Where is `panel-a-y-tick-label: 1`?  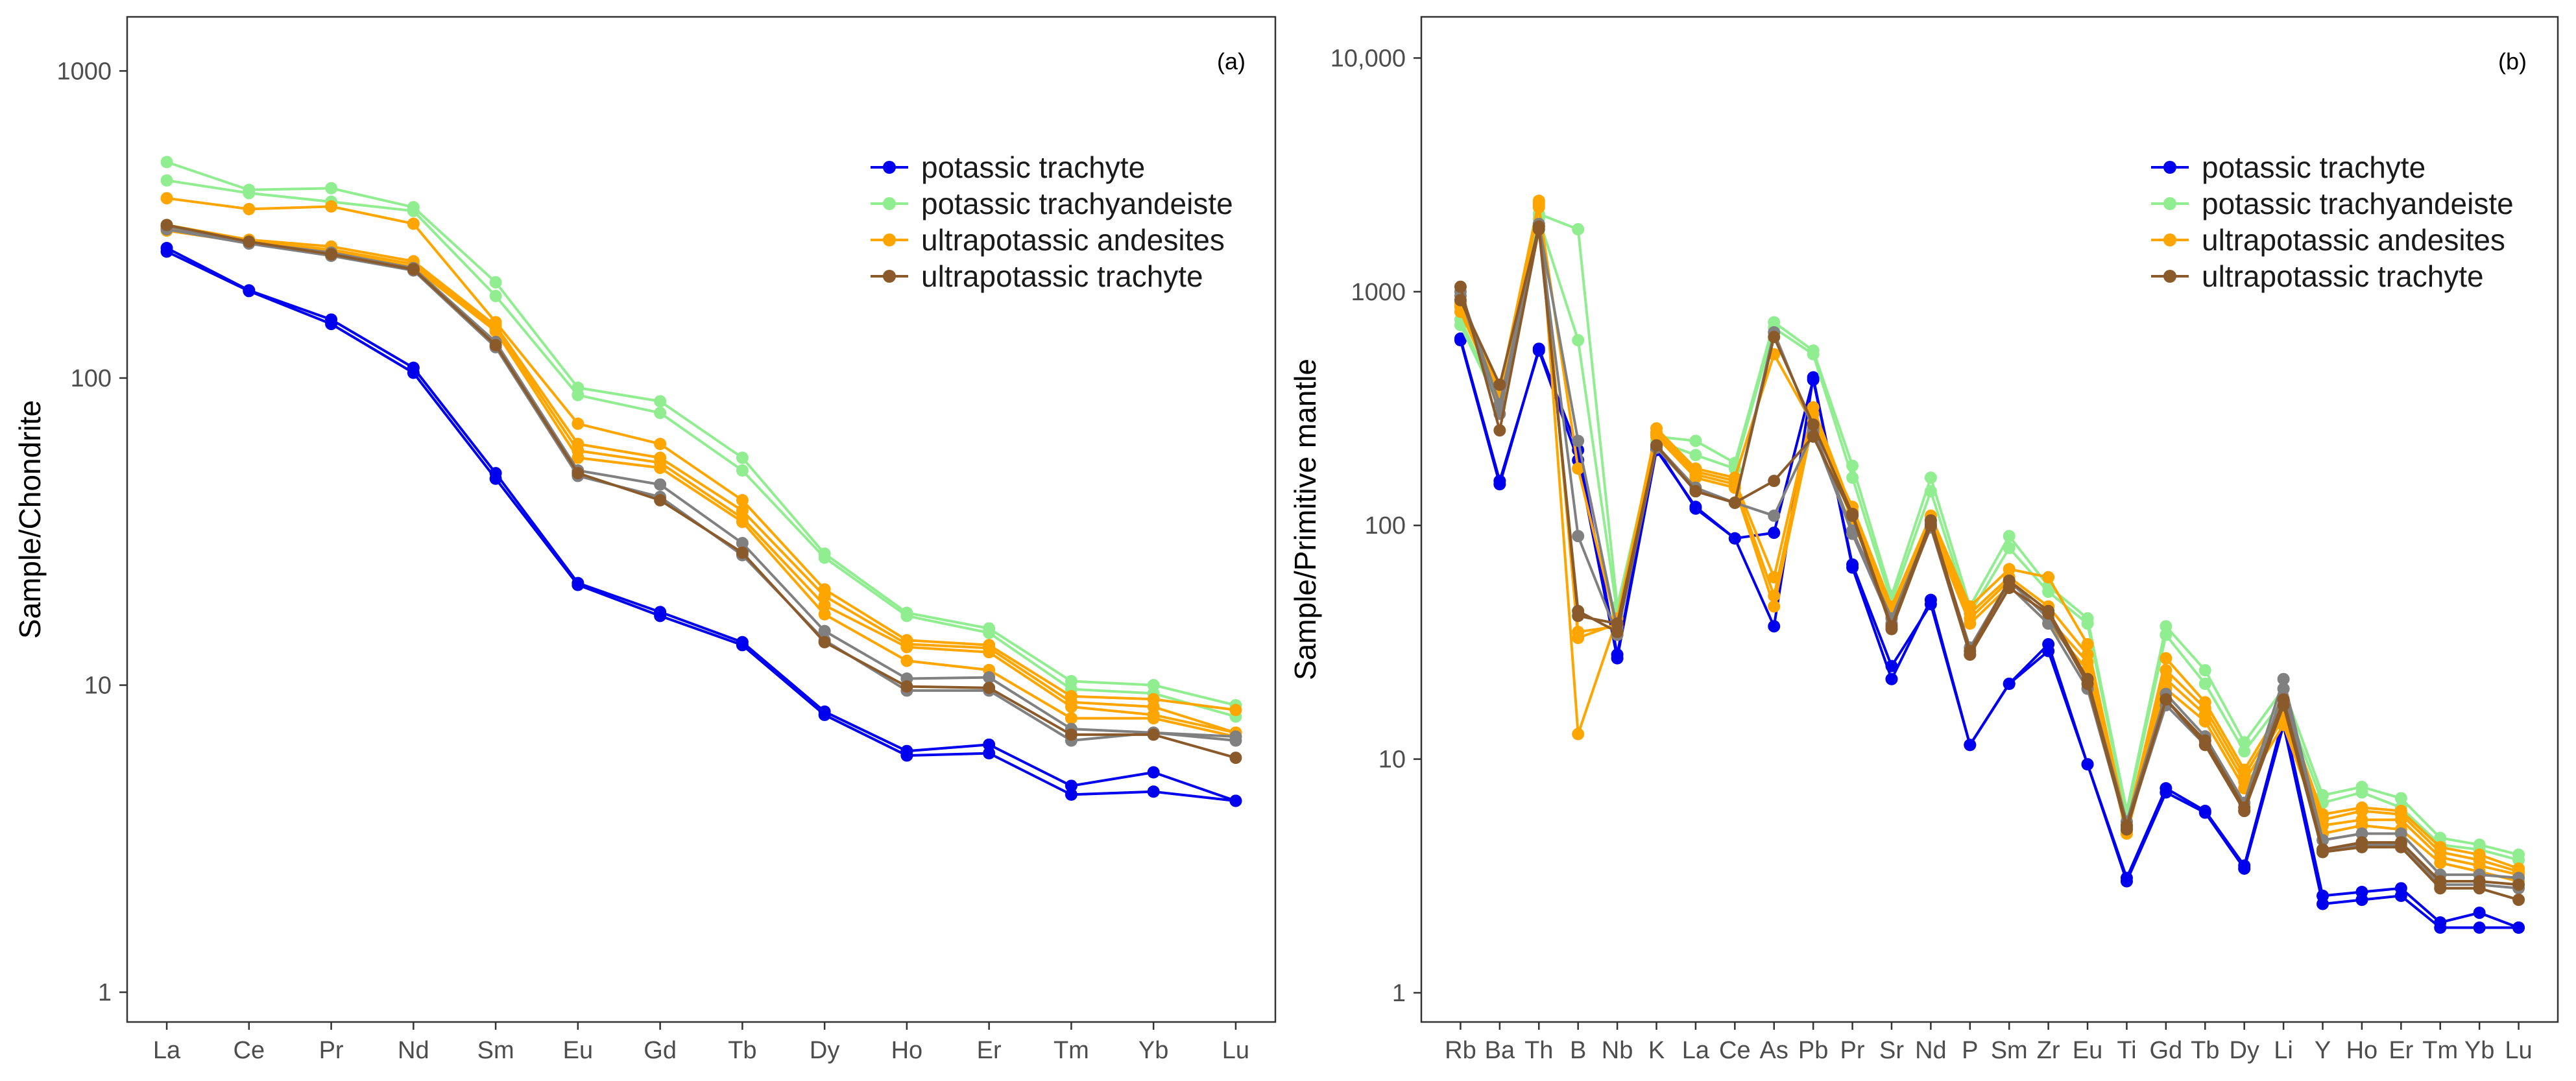
panel-a-y-tick-label: 1 is located at coordinates (105, 993).